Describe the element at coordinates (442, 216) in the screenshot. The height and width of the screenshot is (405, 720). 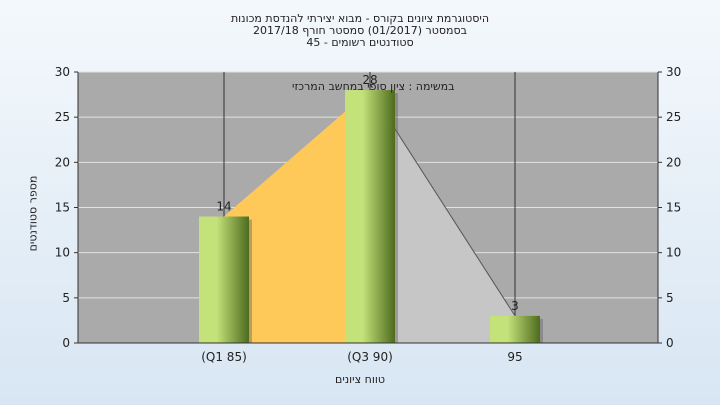
I see `tail-area` at that location.